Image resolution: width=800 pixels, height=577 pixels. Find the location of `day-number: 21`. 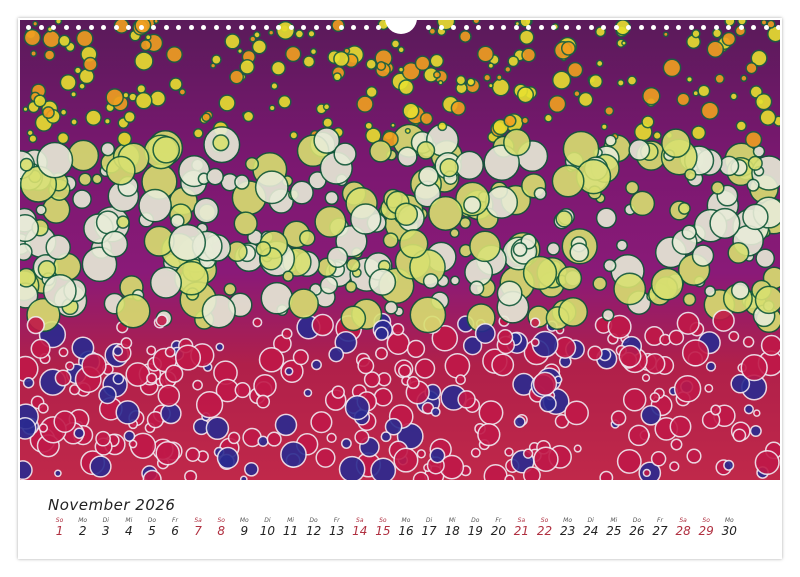

day-number: 21 is located at coordinates (521, 531).